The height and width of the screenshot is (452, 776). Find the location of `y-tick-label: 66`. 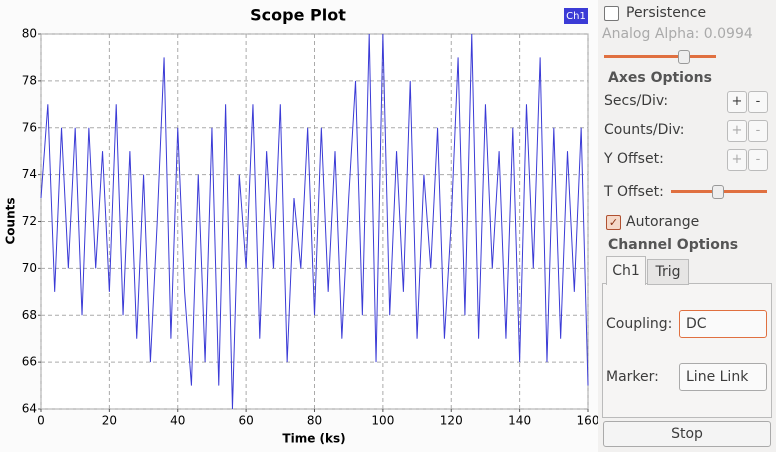

y-tick-label: 66 is located at coordinates (29, 362).